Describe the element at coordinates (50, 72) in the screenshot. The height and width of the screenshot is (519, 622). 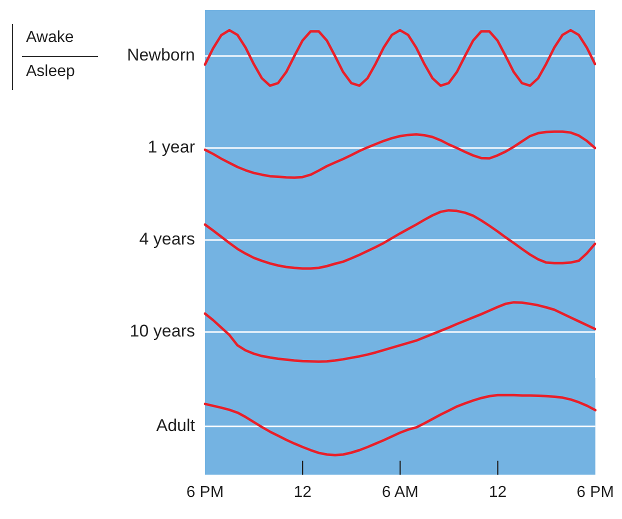
I see `text: Asleep` at that location.